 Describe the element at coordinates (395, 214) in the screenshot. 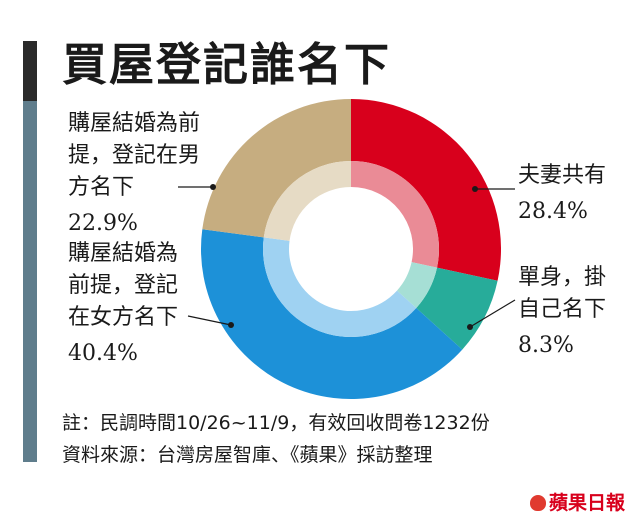

I see `slice-inner-couple` at that location.